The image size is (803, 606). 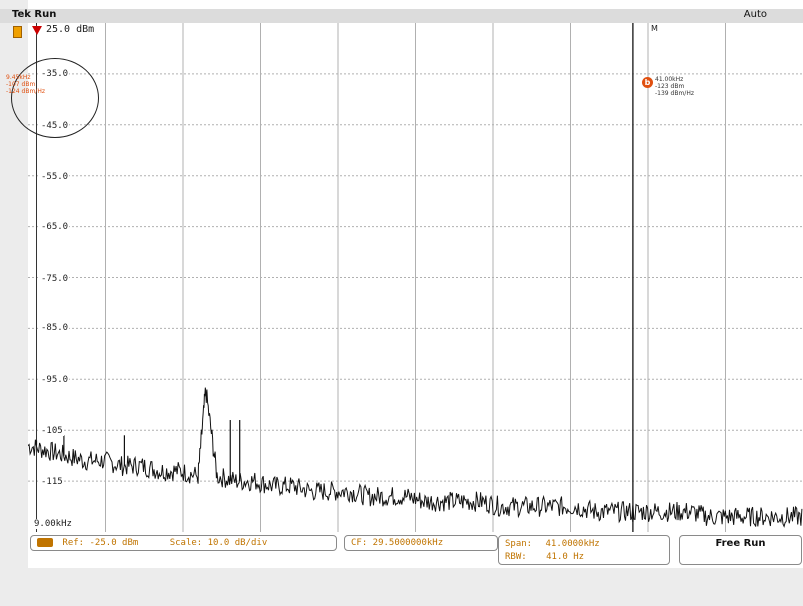 What do you see at coordinates (669, 79) in the screenshot?
I see `marker-b-freq: 41.00kHz` at bounding box center [669, 79].